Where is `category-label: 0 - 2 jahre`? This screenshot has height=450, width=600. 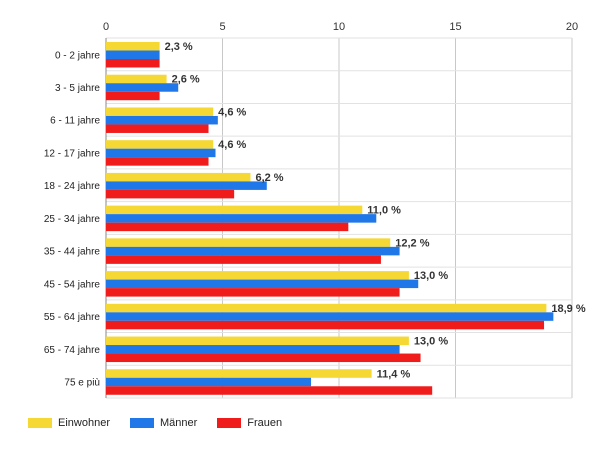
category-label: 0 - 2 jahre is located at coordinates (77, 55).